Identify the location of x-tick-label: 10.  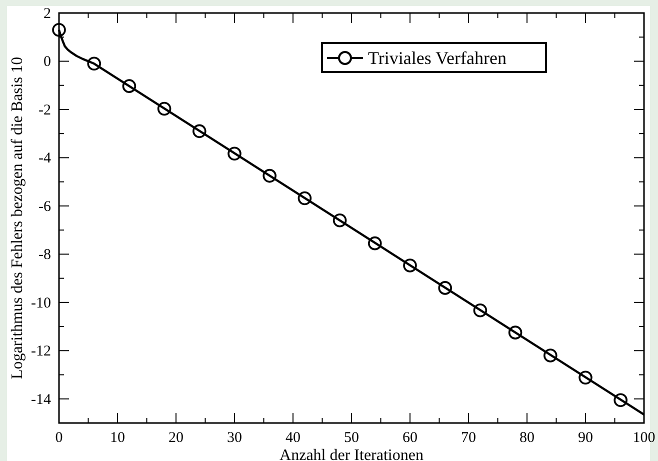
(117, 438).